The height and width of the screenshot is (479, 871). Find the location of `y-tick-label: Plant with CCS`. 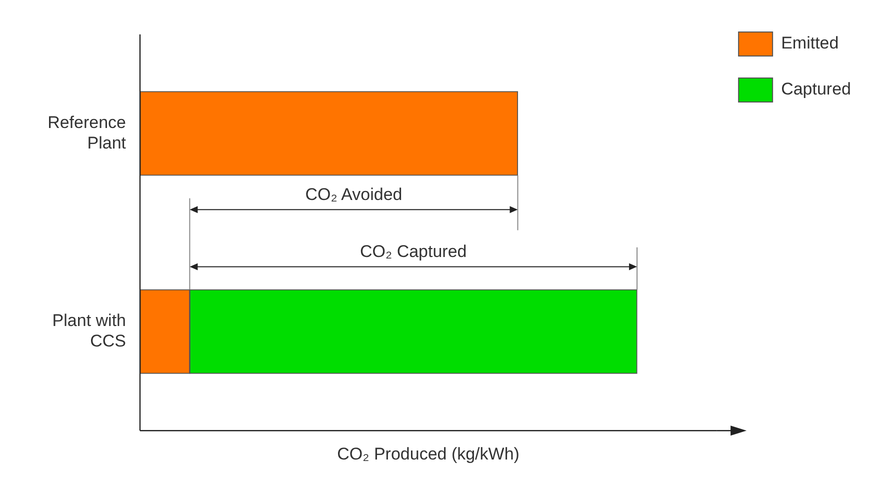

y-tick-label: Plant with CCS is located at coordinates (89, 330).